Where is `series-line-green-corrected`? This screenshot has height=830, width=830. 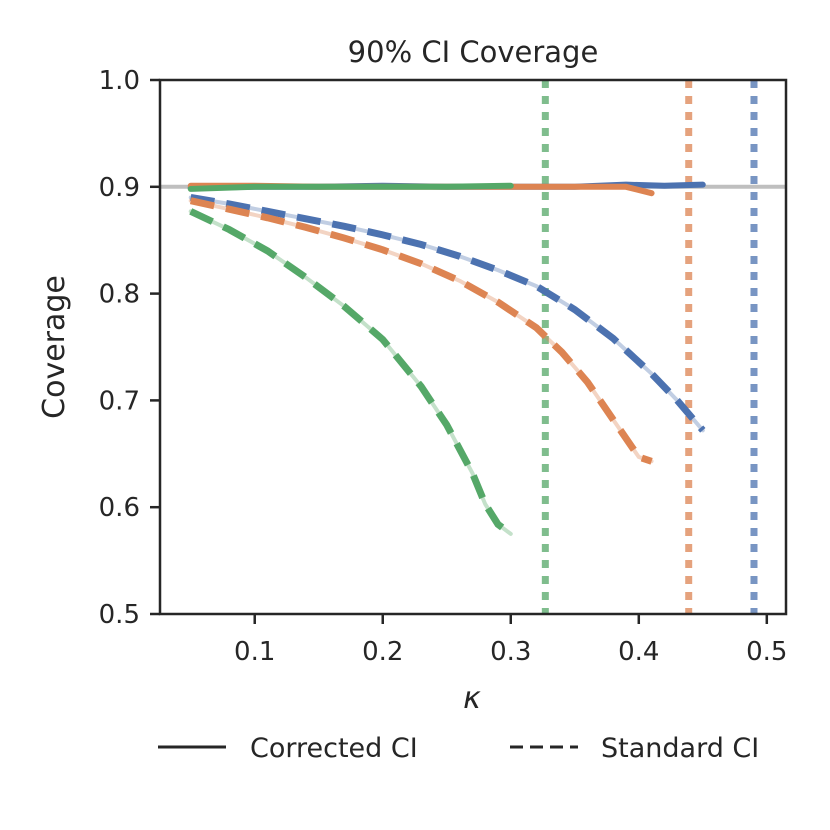
series-line-green-corrected is located at coordinates (350, 187).